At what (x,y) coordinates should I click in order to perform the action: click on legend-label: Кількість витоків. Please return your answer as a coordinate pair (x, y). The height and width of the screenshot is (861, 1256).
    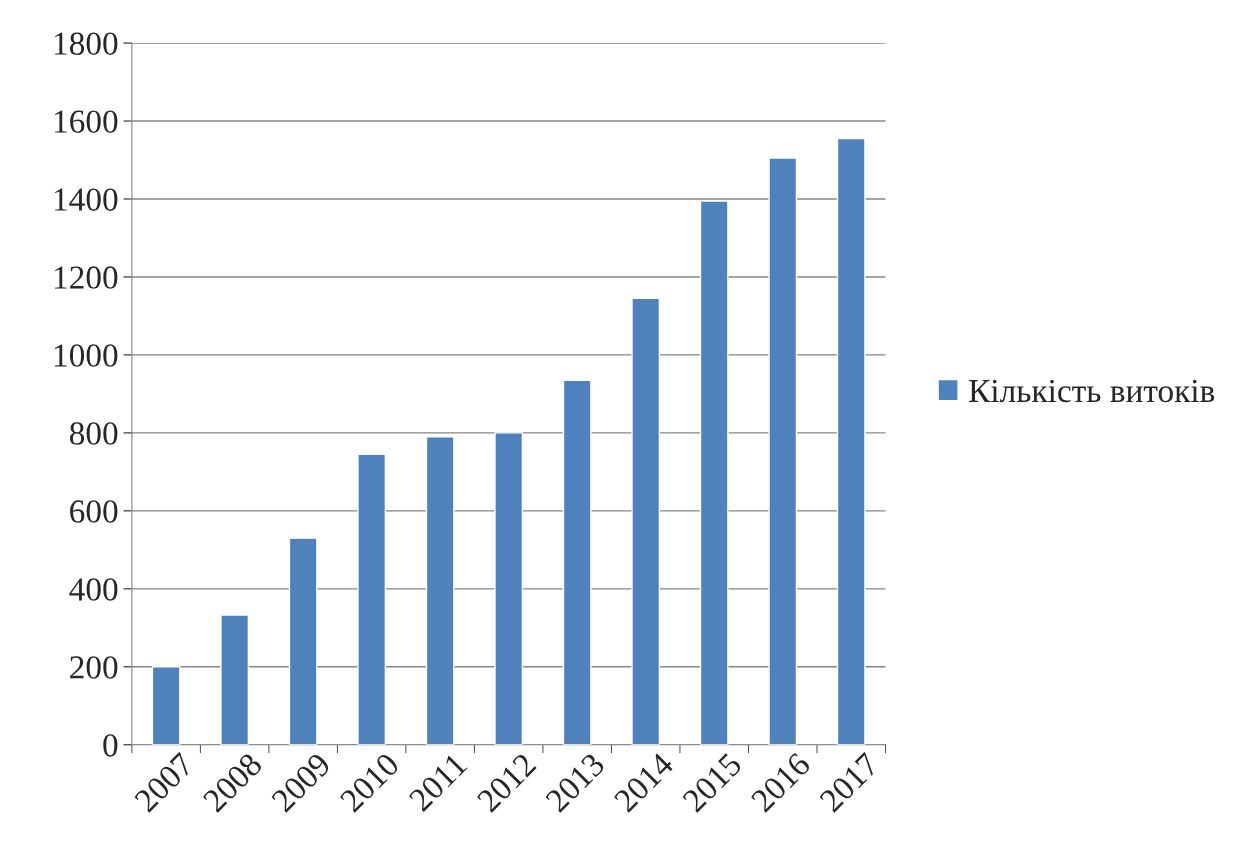
    Looking at the image, I should click on (1092, 391).